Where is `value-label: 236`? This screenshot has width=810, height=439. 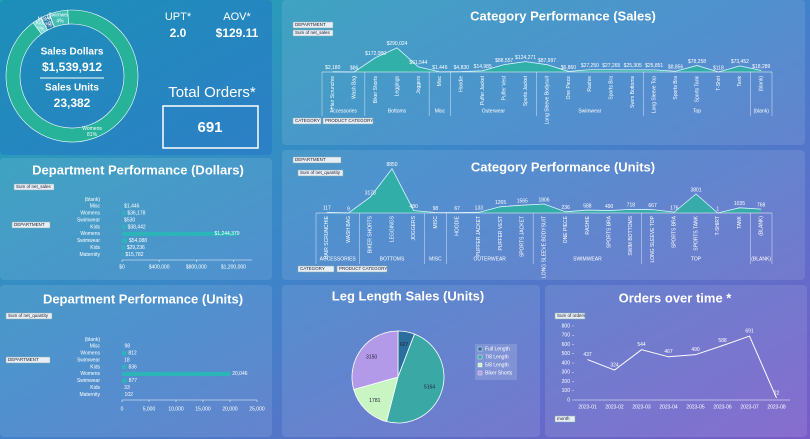
value-label: 236 is located at coordinates (566, 208).